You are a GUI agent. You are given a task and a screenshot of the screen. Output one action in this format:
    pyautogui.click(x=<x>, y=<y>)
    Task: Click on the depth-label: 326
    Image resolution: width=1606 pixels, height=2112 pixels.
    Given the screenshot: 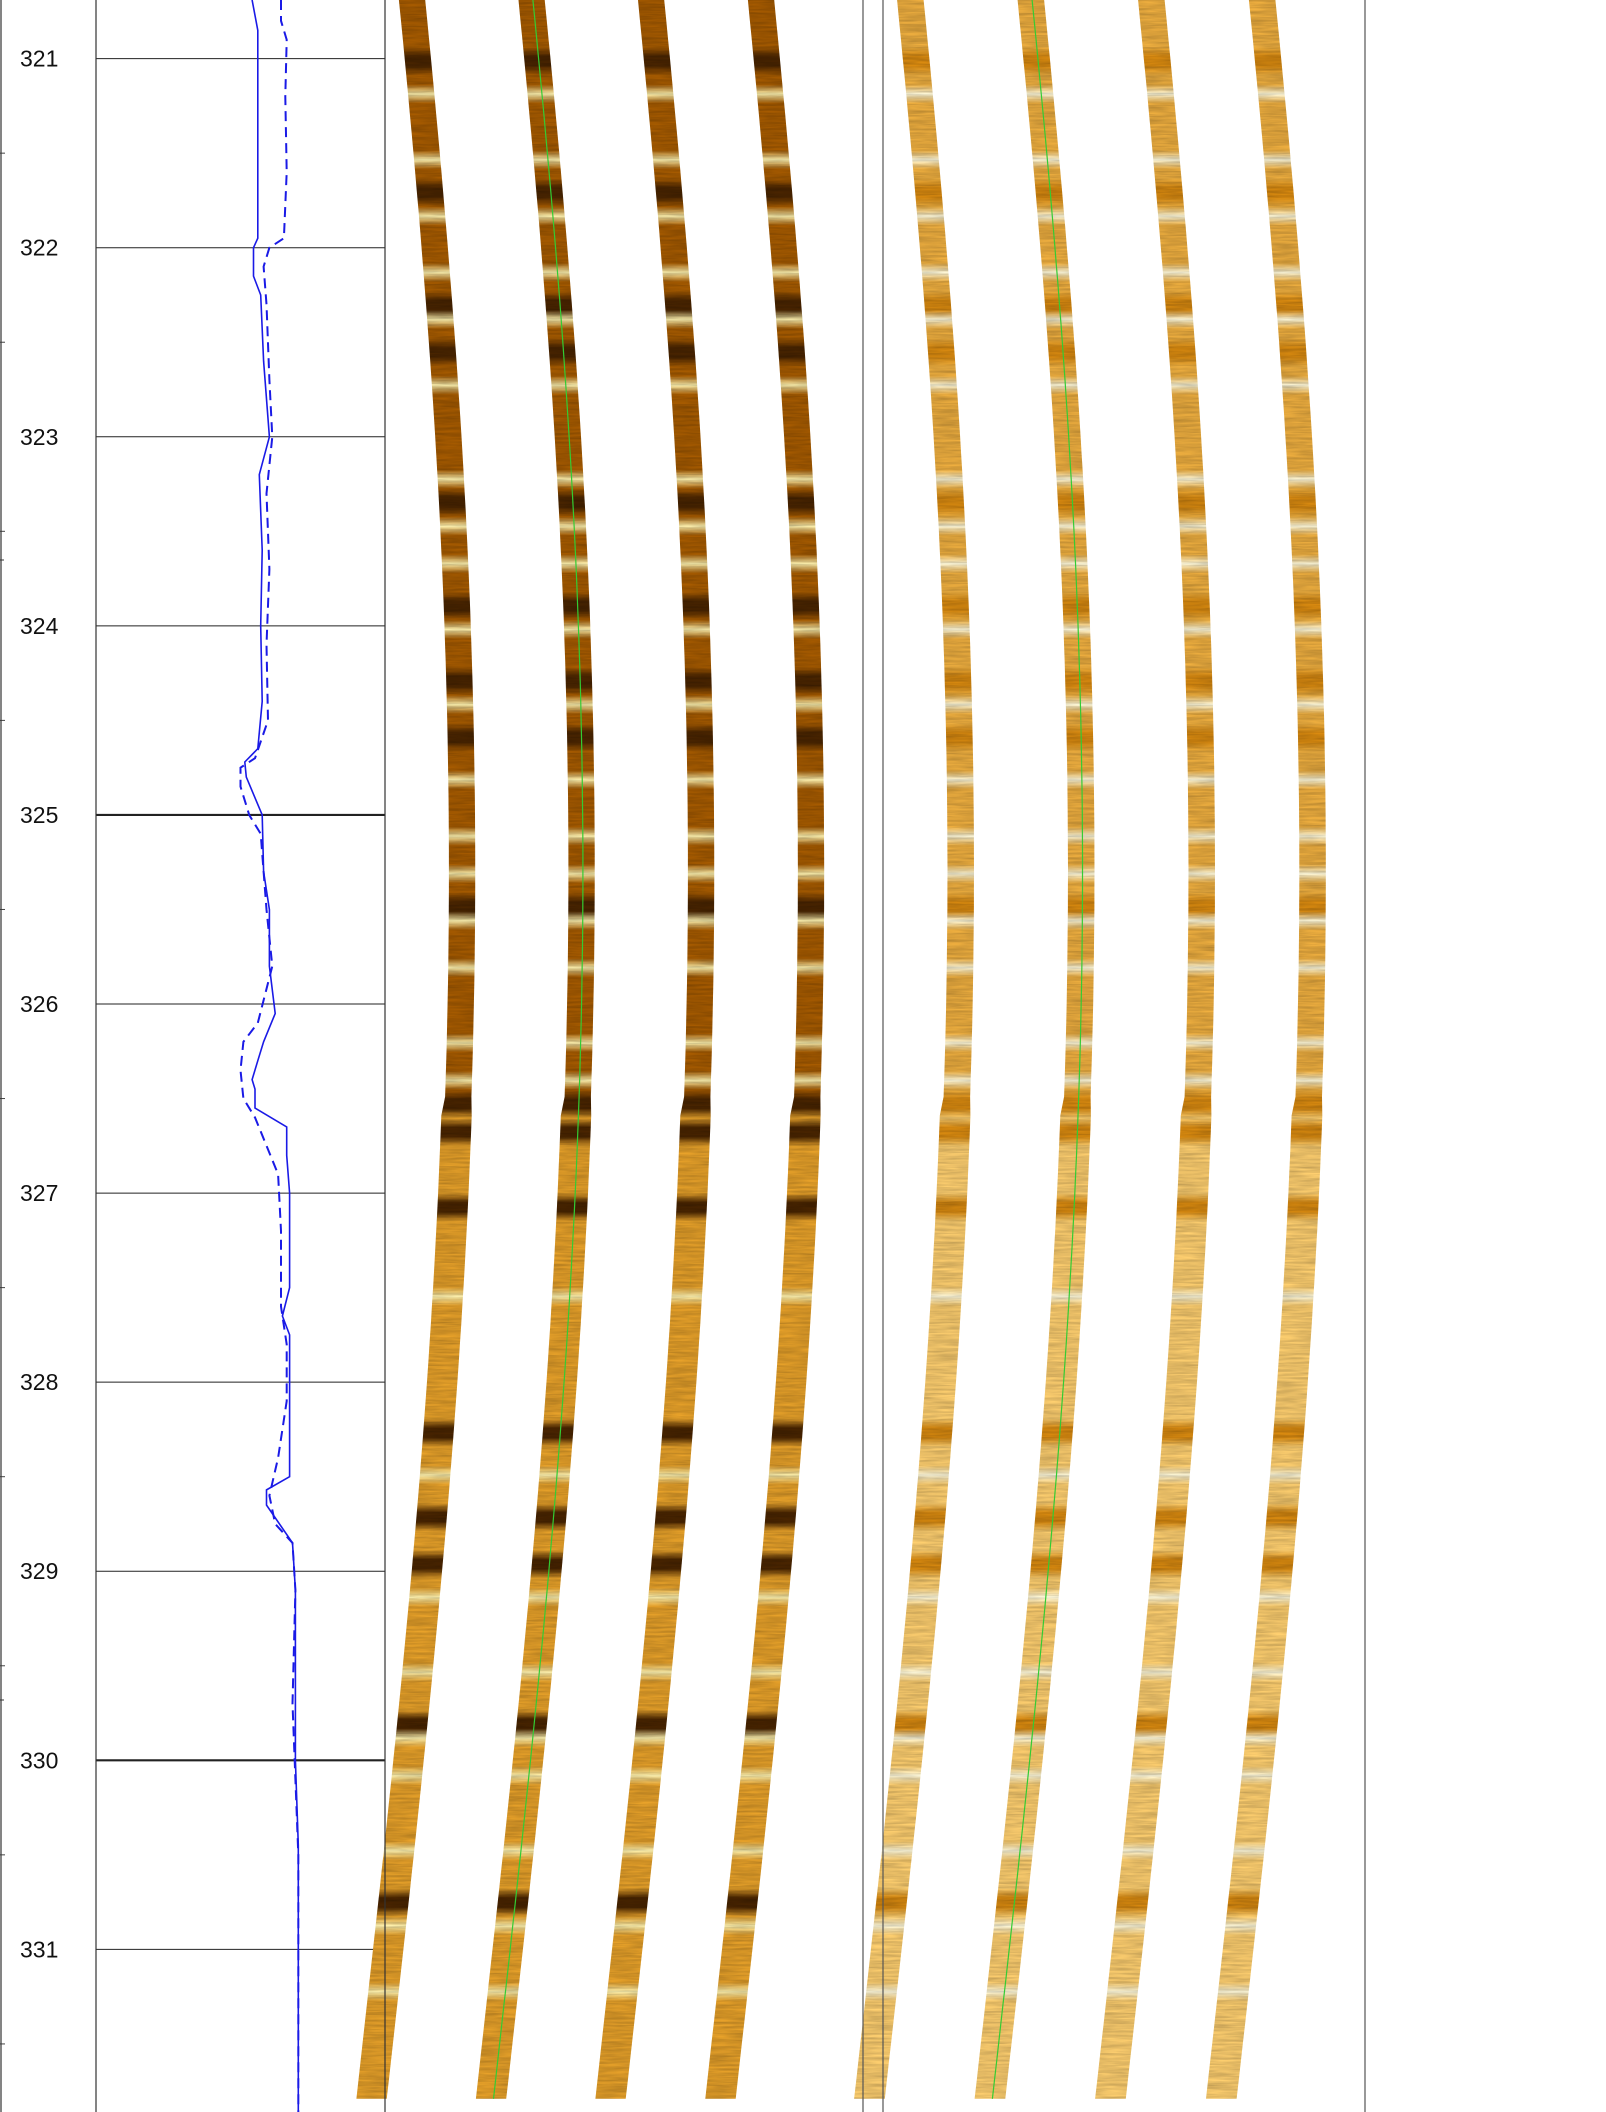 What is the action you would take?
    pyautogui.click(x=39, y=1004)
    